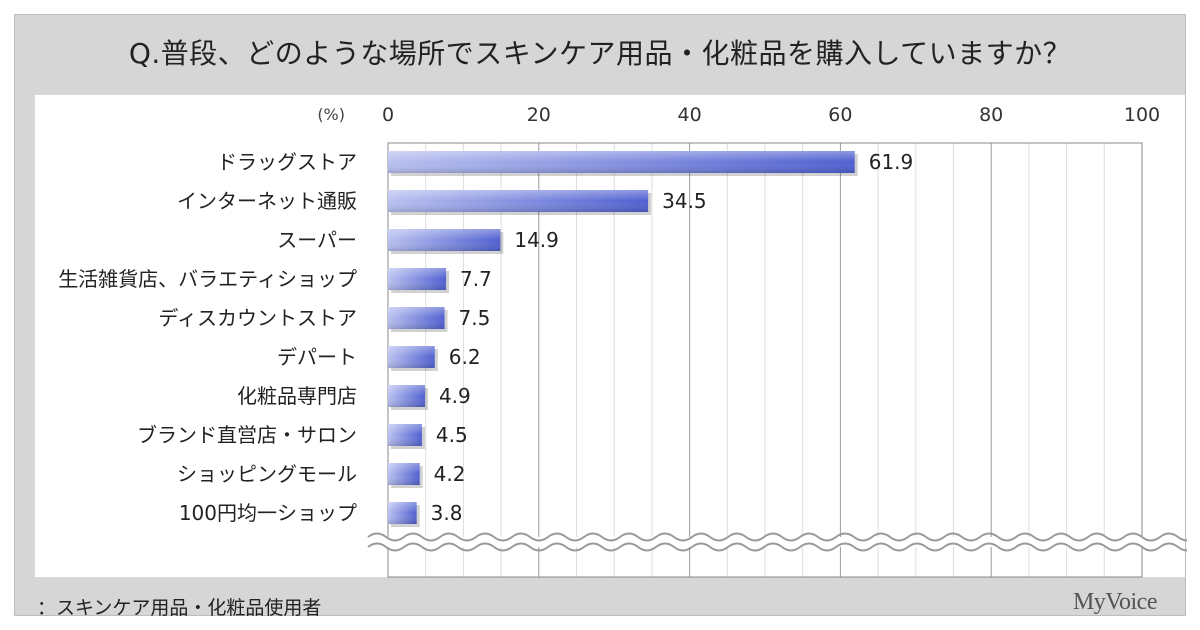 This screenshot has width=1200, height=630. What do you see at coordinates (891, 162) in the screenshot?
I see `value-label: 61.9` at bounding box center [891, 162].